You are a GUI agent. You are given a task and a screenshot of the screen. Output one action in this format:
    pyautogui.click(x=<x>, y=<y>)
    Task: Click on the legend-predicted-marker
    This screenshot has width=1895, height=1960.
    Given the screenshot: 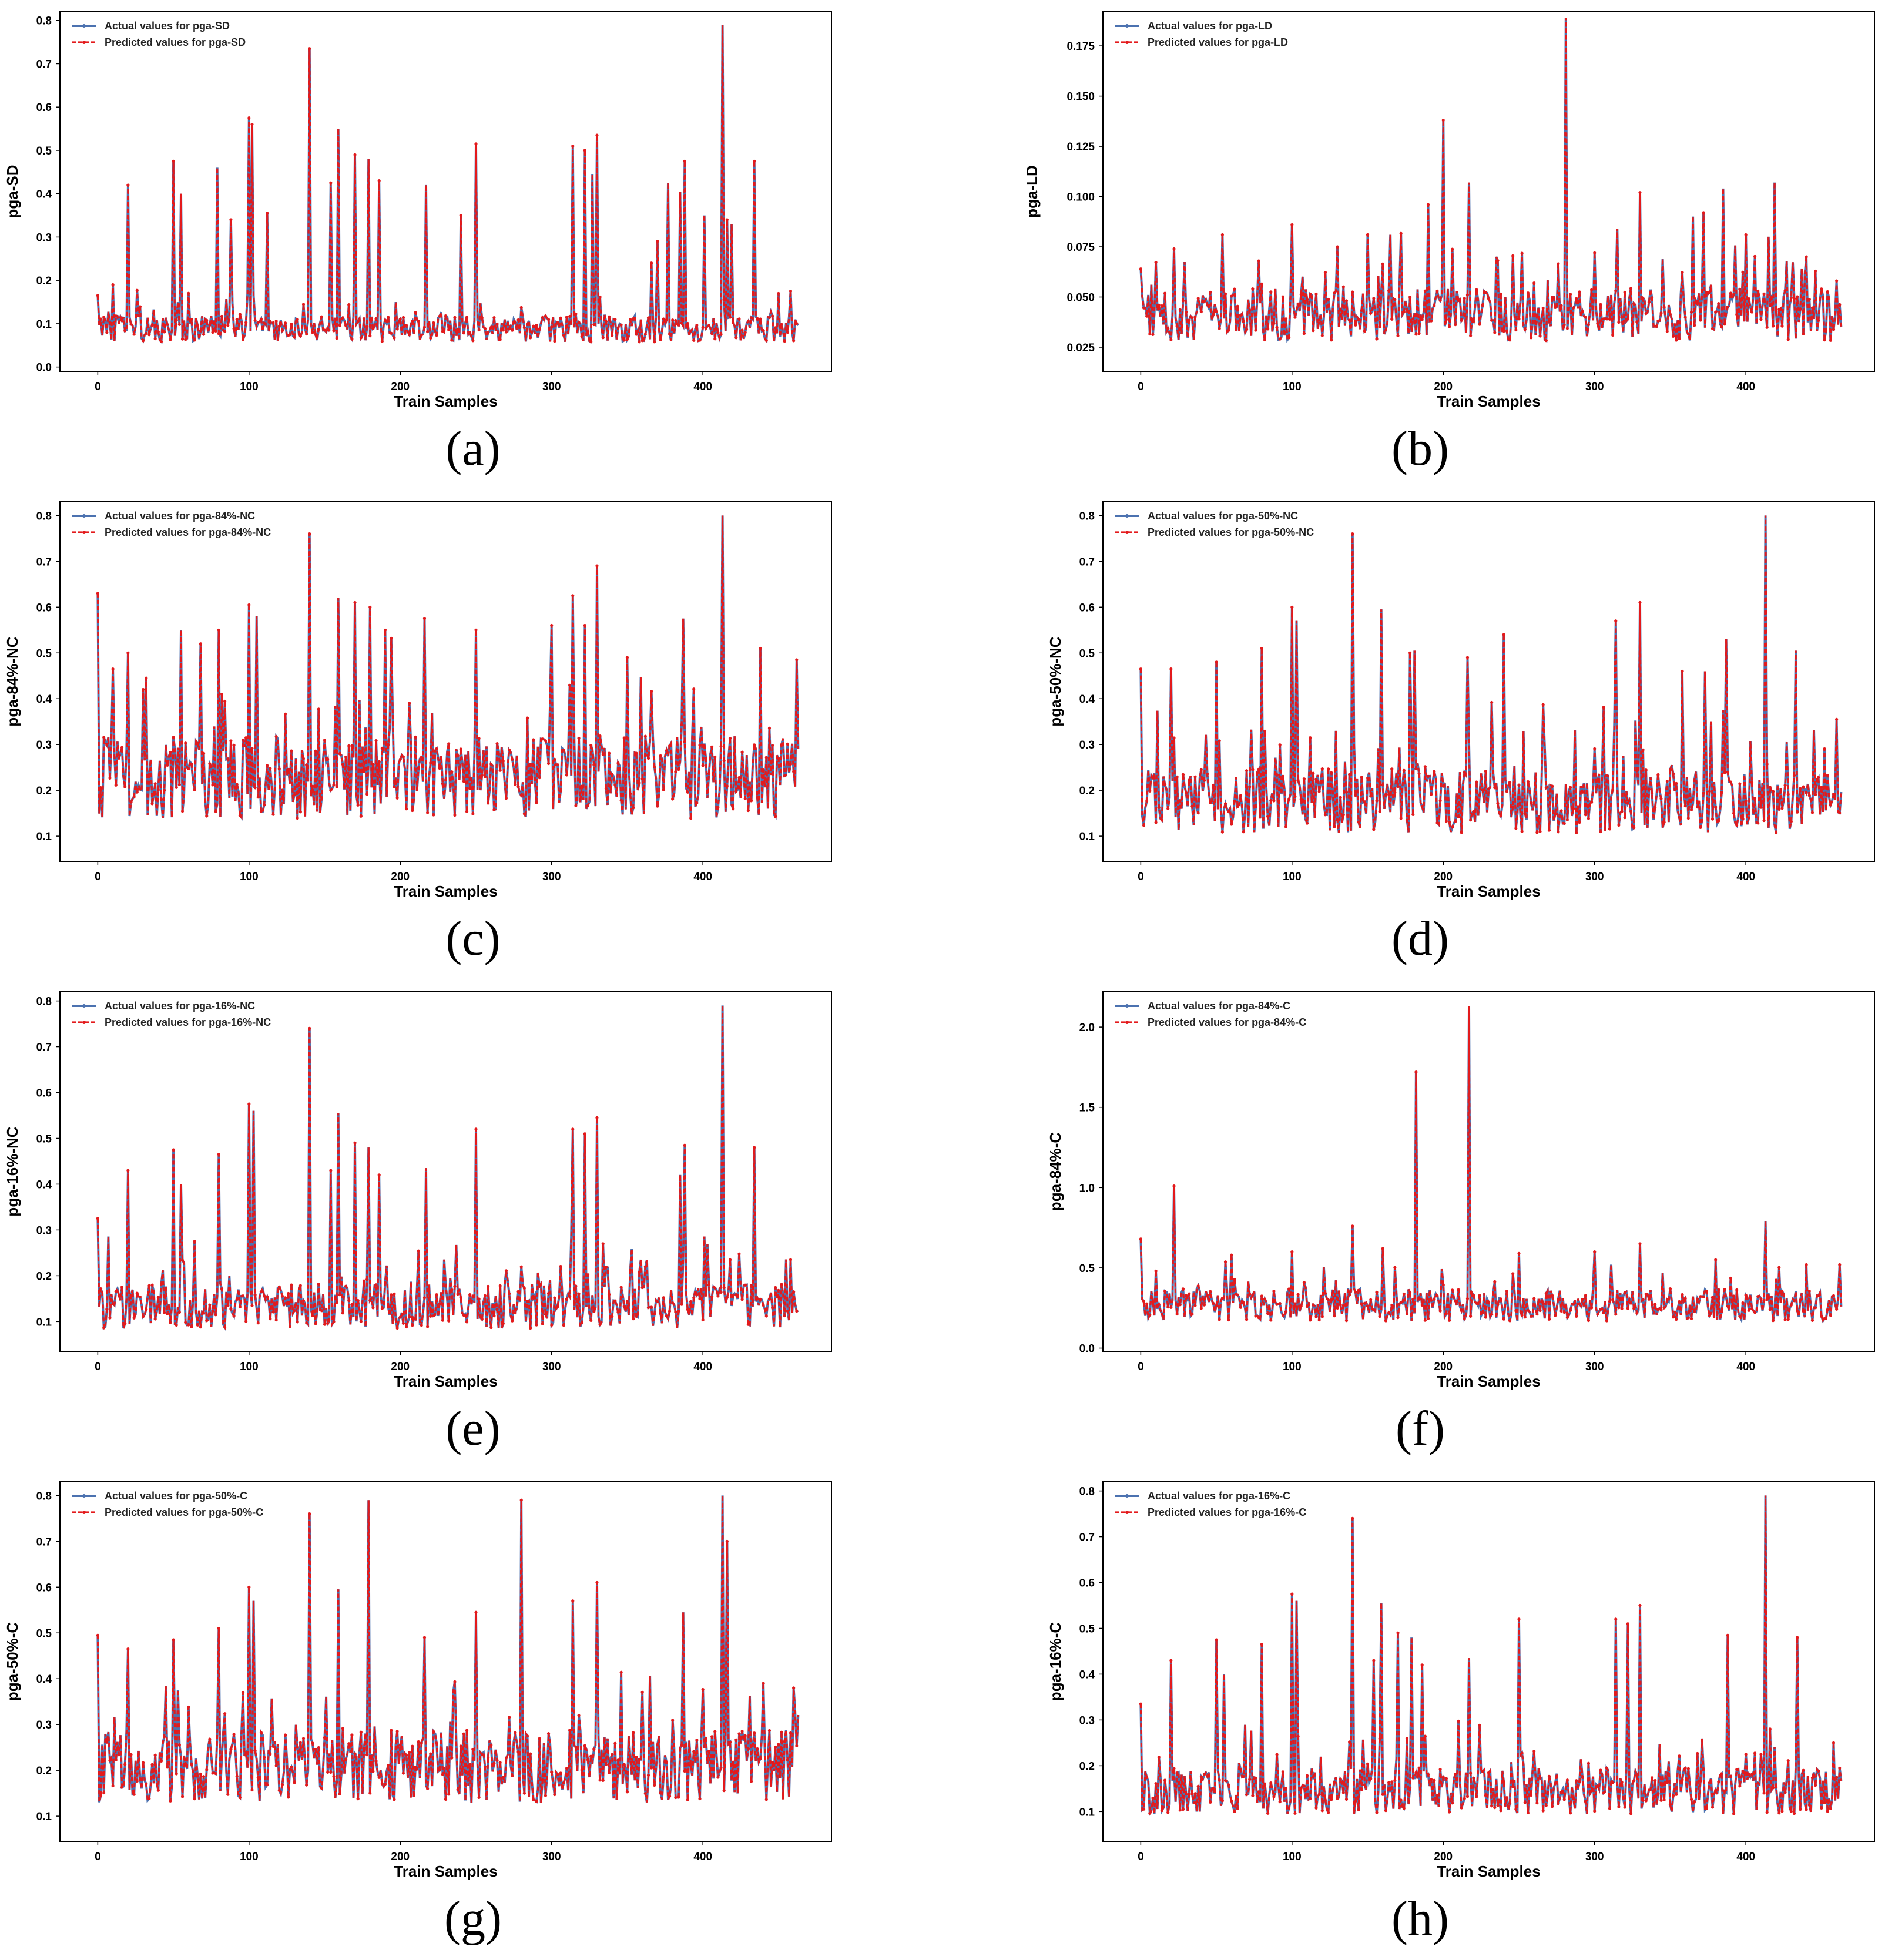 What is the action you would take?
    pyautogui.click(x=1127, y=532)
    